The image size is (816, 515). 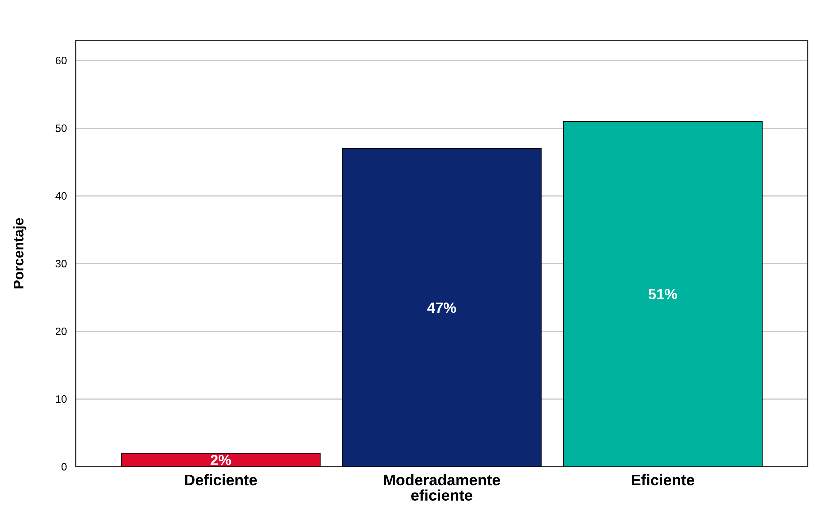 What do you see at coordinates (61, 332) in the screenshot?
I see `y-tick-label: 20` at bounding box center [61, 332].